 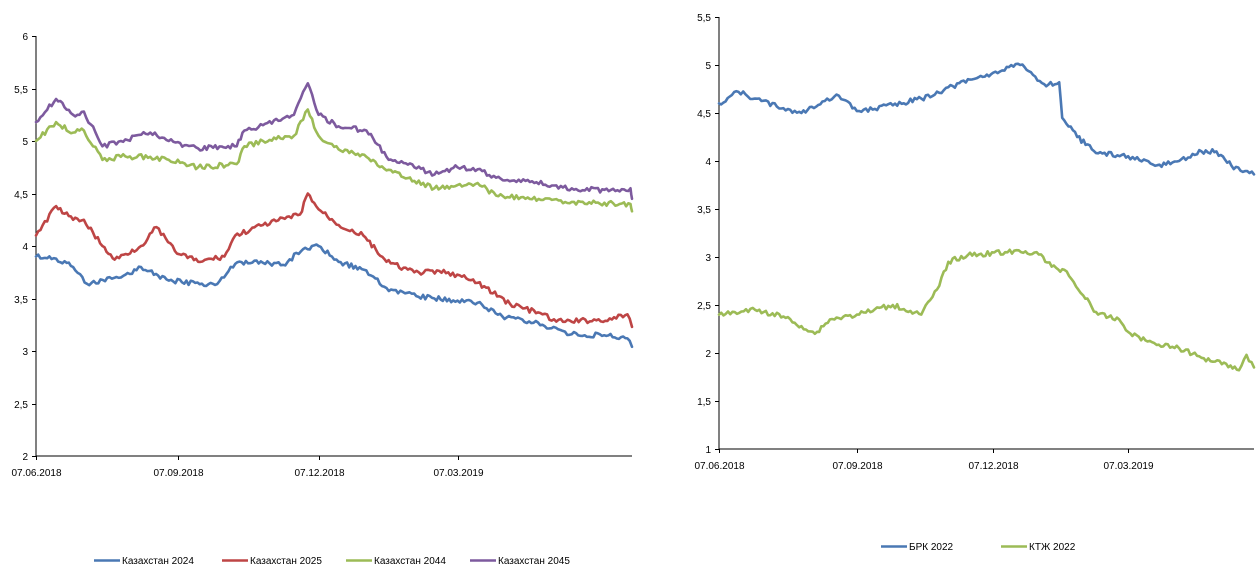 What do you see at coordinates (410, 561) in the screenshot?
I see `legend-label: Казахстан 2044` at bounding box center [410, 561].